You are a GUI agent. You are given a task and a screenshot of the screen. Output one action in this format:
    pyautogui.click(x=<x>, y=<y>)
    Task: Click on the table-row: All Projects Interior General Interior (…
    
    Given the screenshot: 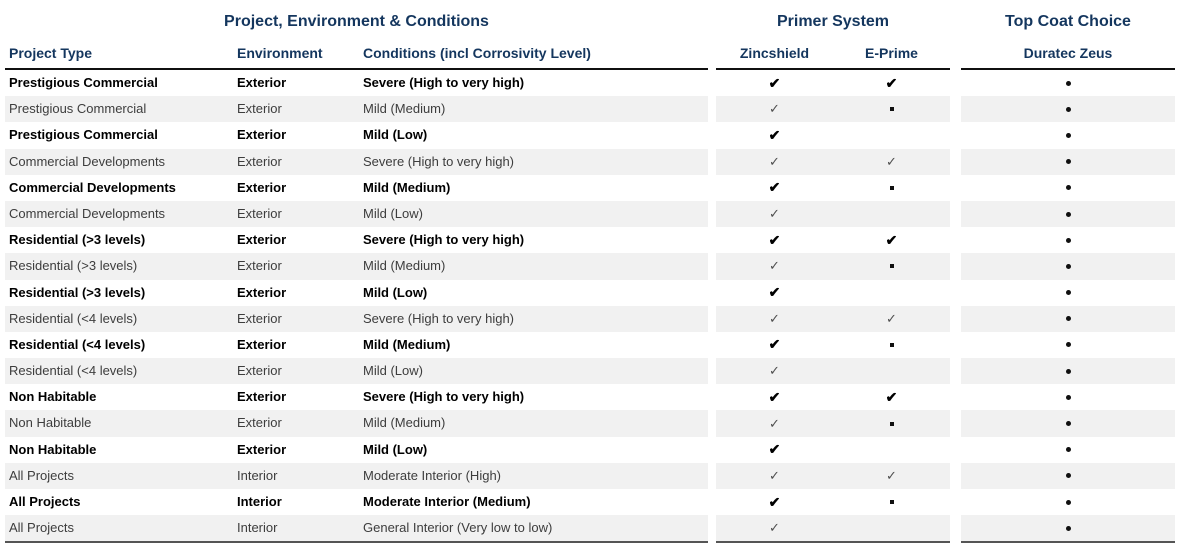 What is the action you would take?
    pyautogui.click(x=590, y=528)
    